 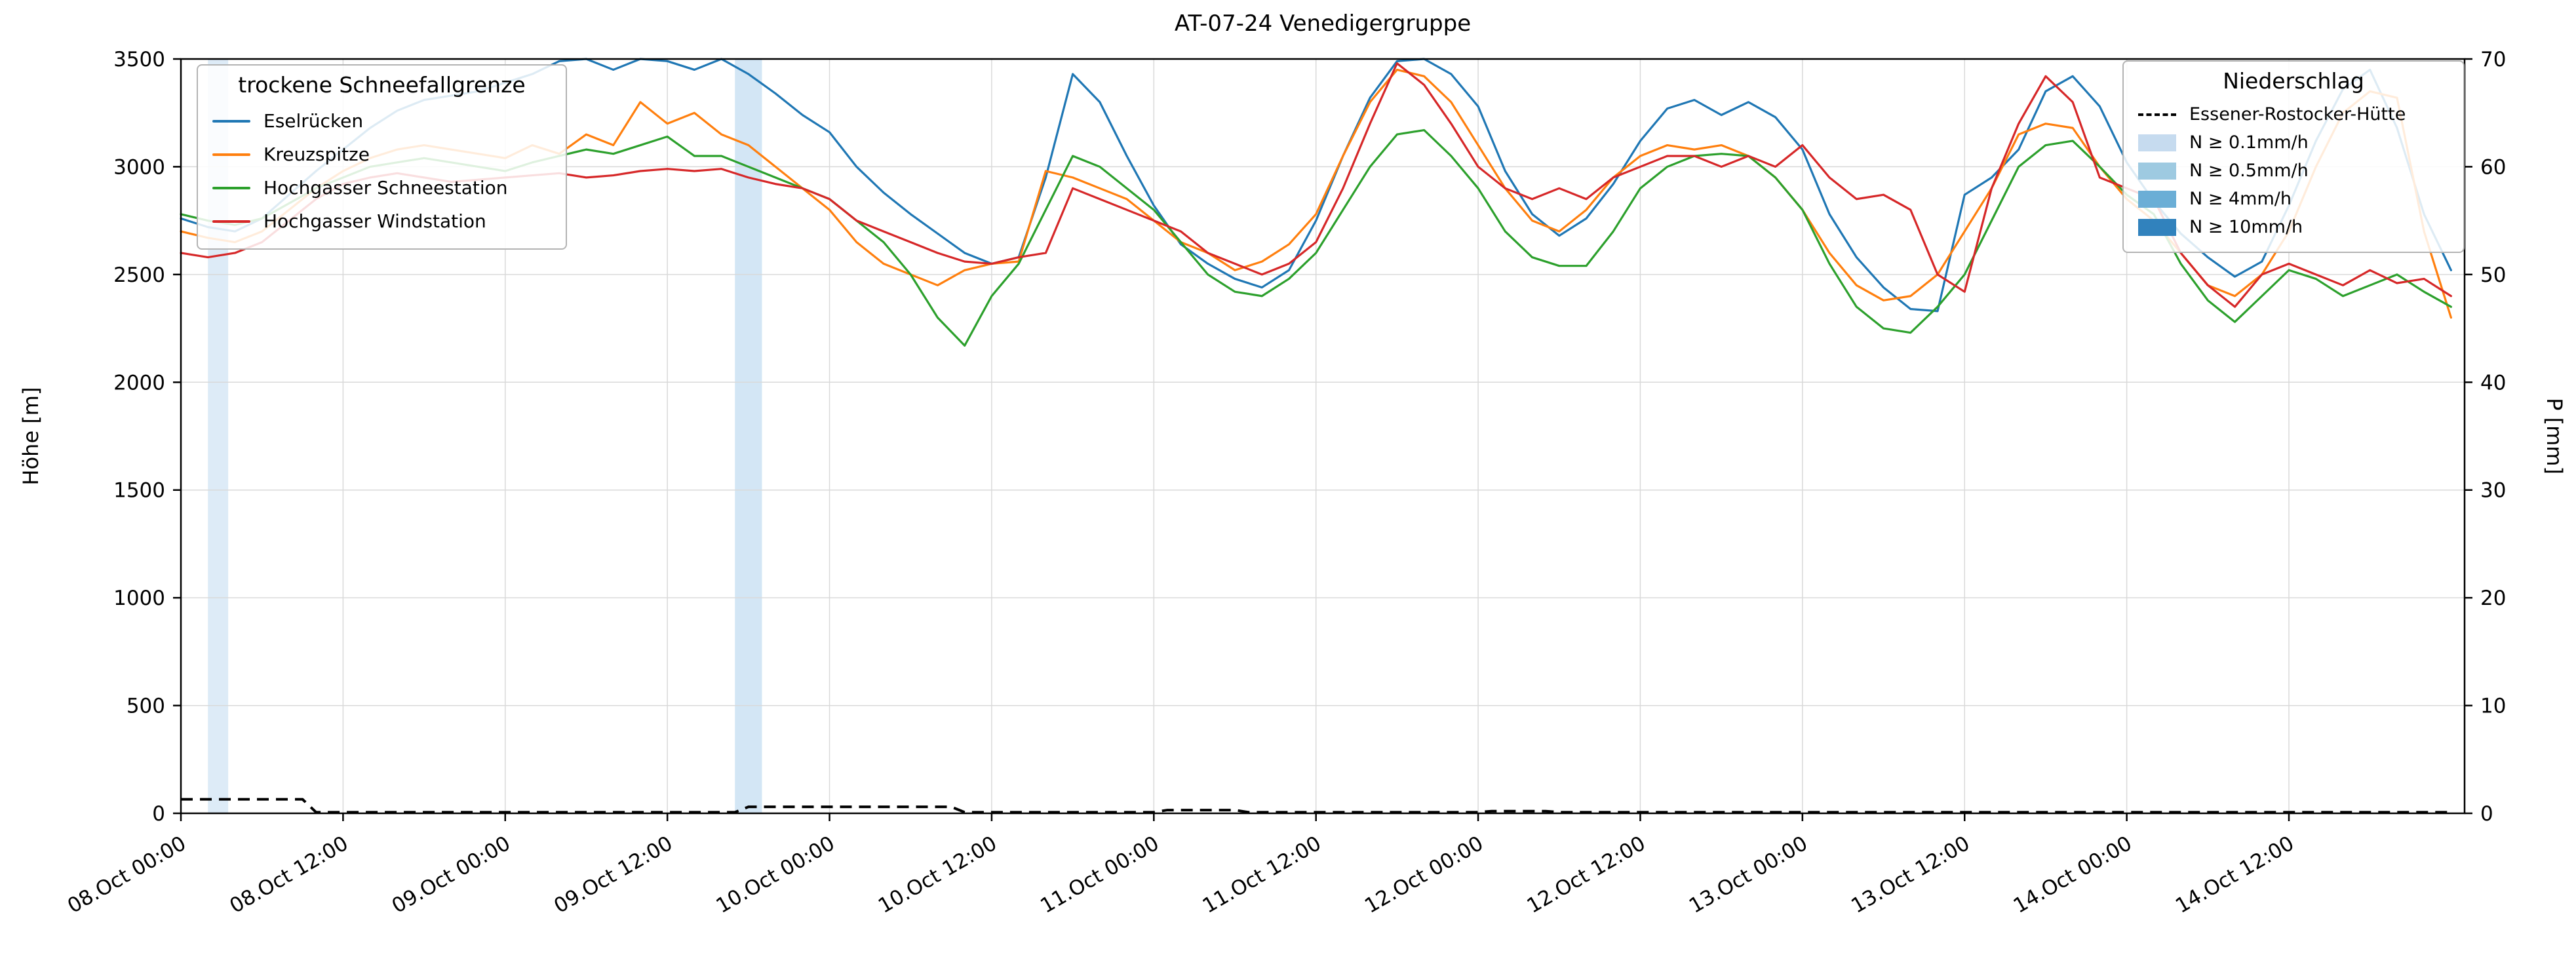 I want to click on svg-text: 09.Oct 00:00, so click(x=451, y=875).